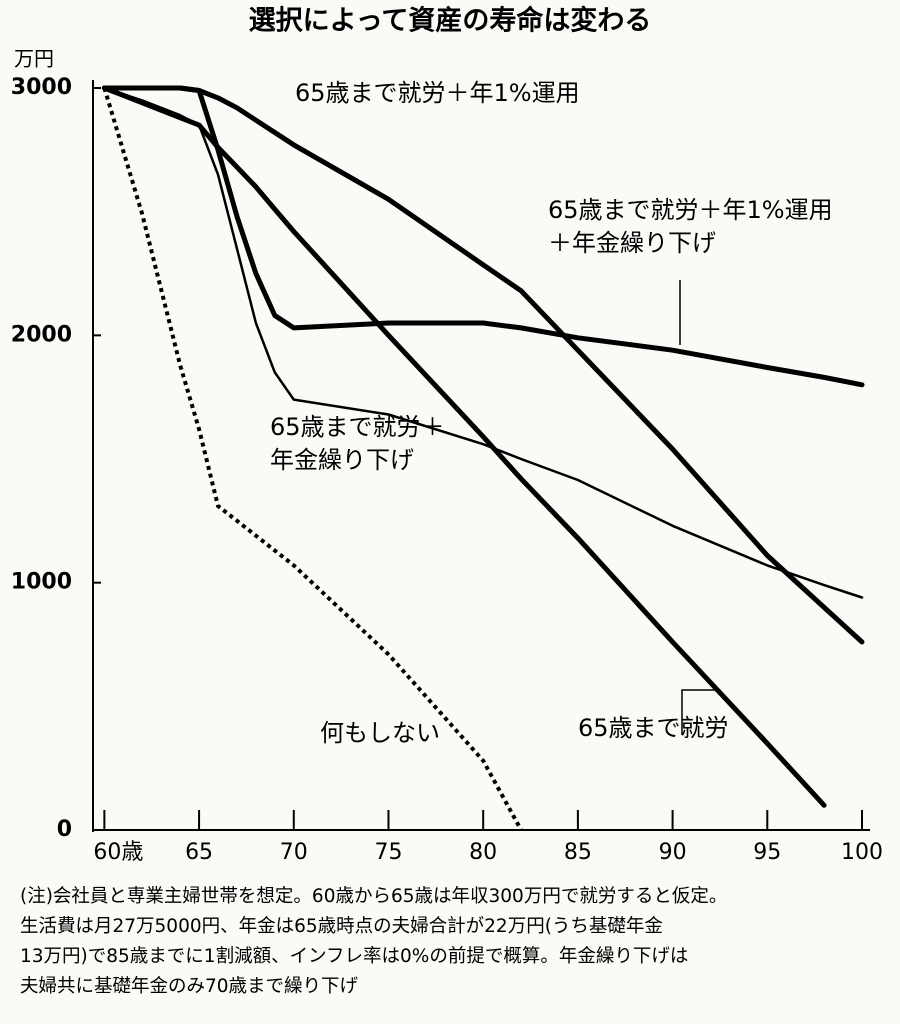 The width and height of the screenshot is (900, 1024). I want to click on series-label: 65歳まで就労＋年1%運用, so click(437, 93).